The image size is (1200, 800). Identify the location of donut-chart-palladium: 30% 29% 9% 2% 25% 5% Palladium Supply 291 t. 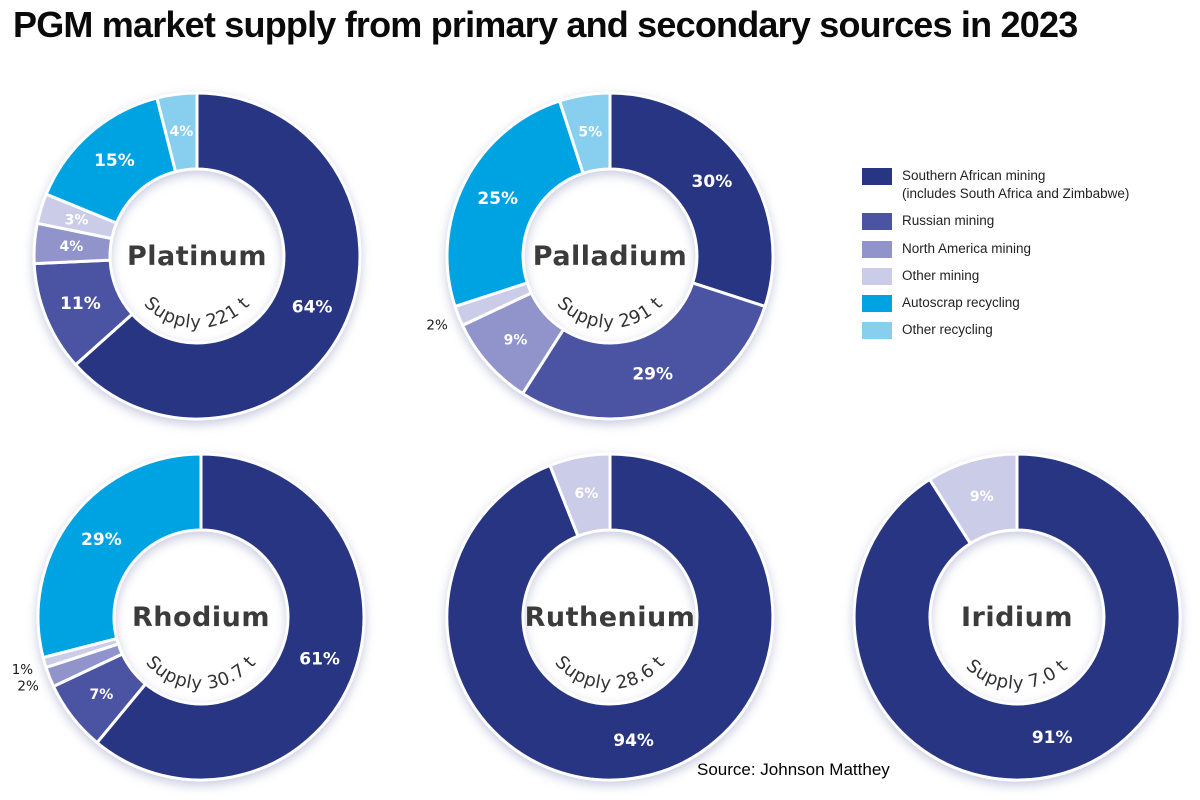
(600, 256).